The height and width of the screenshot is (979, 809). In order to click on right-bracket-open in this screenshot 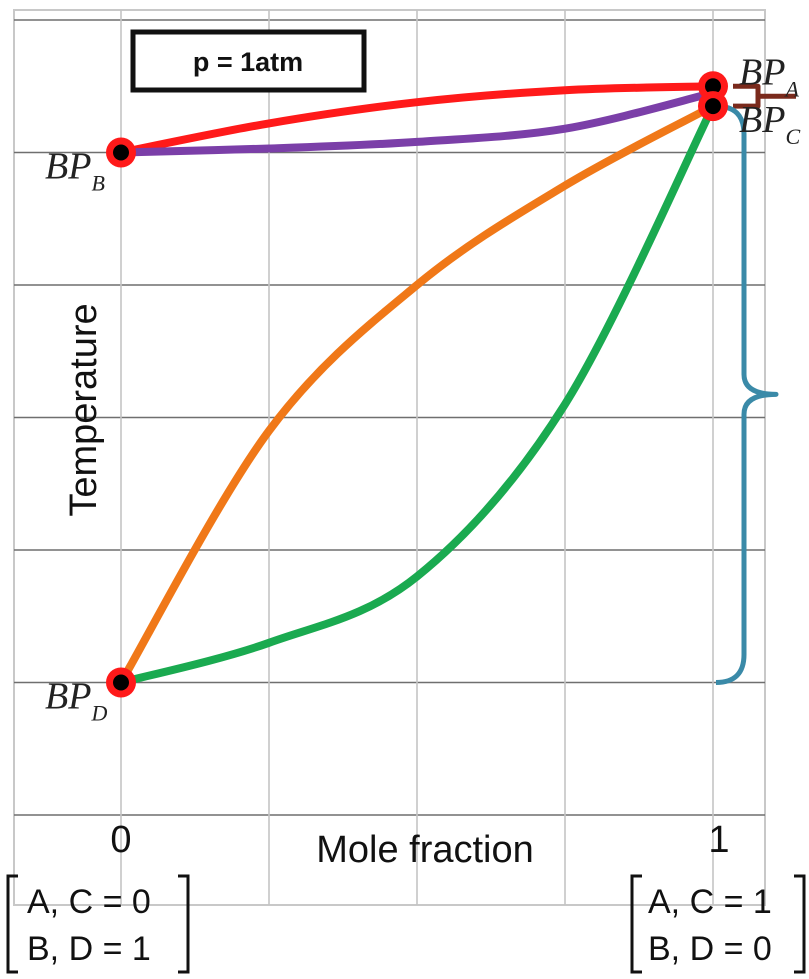, I will do `click(636, 924)`.